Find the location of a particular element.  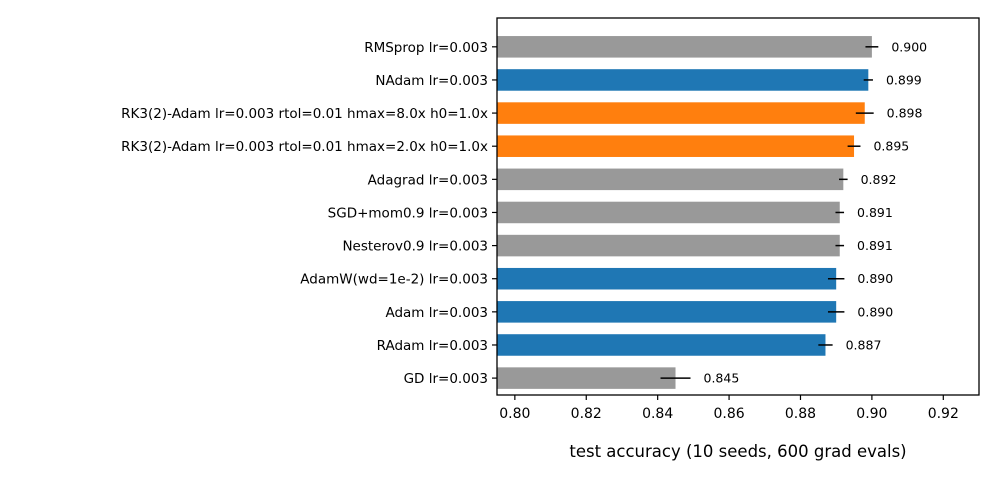

value-label: 0.899 is located at coordinates (904, 79).